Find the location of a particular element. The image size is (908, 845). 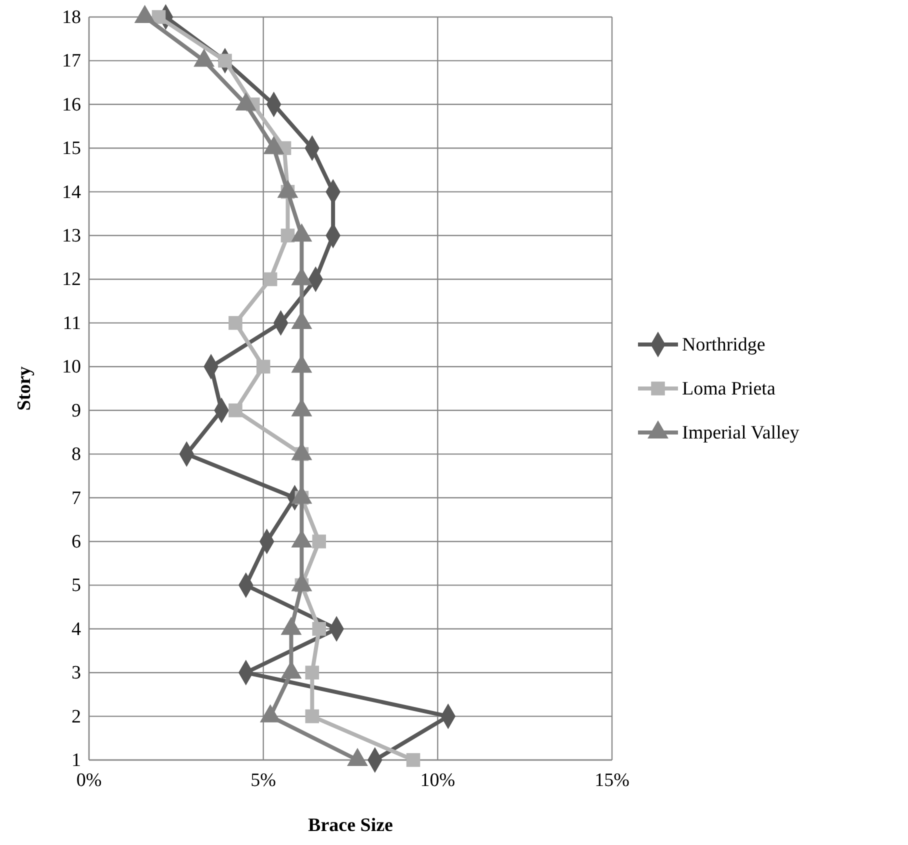

y-tick-label: 8 is located at coordinates (76, 455).